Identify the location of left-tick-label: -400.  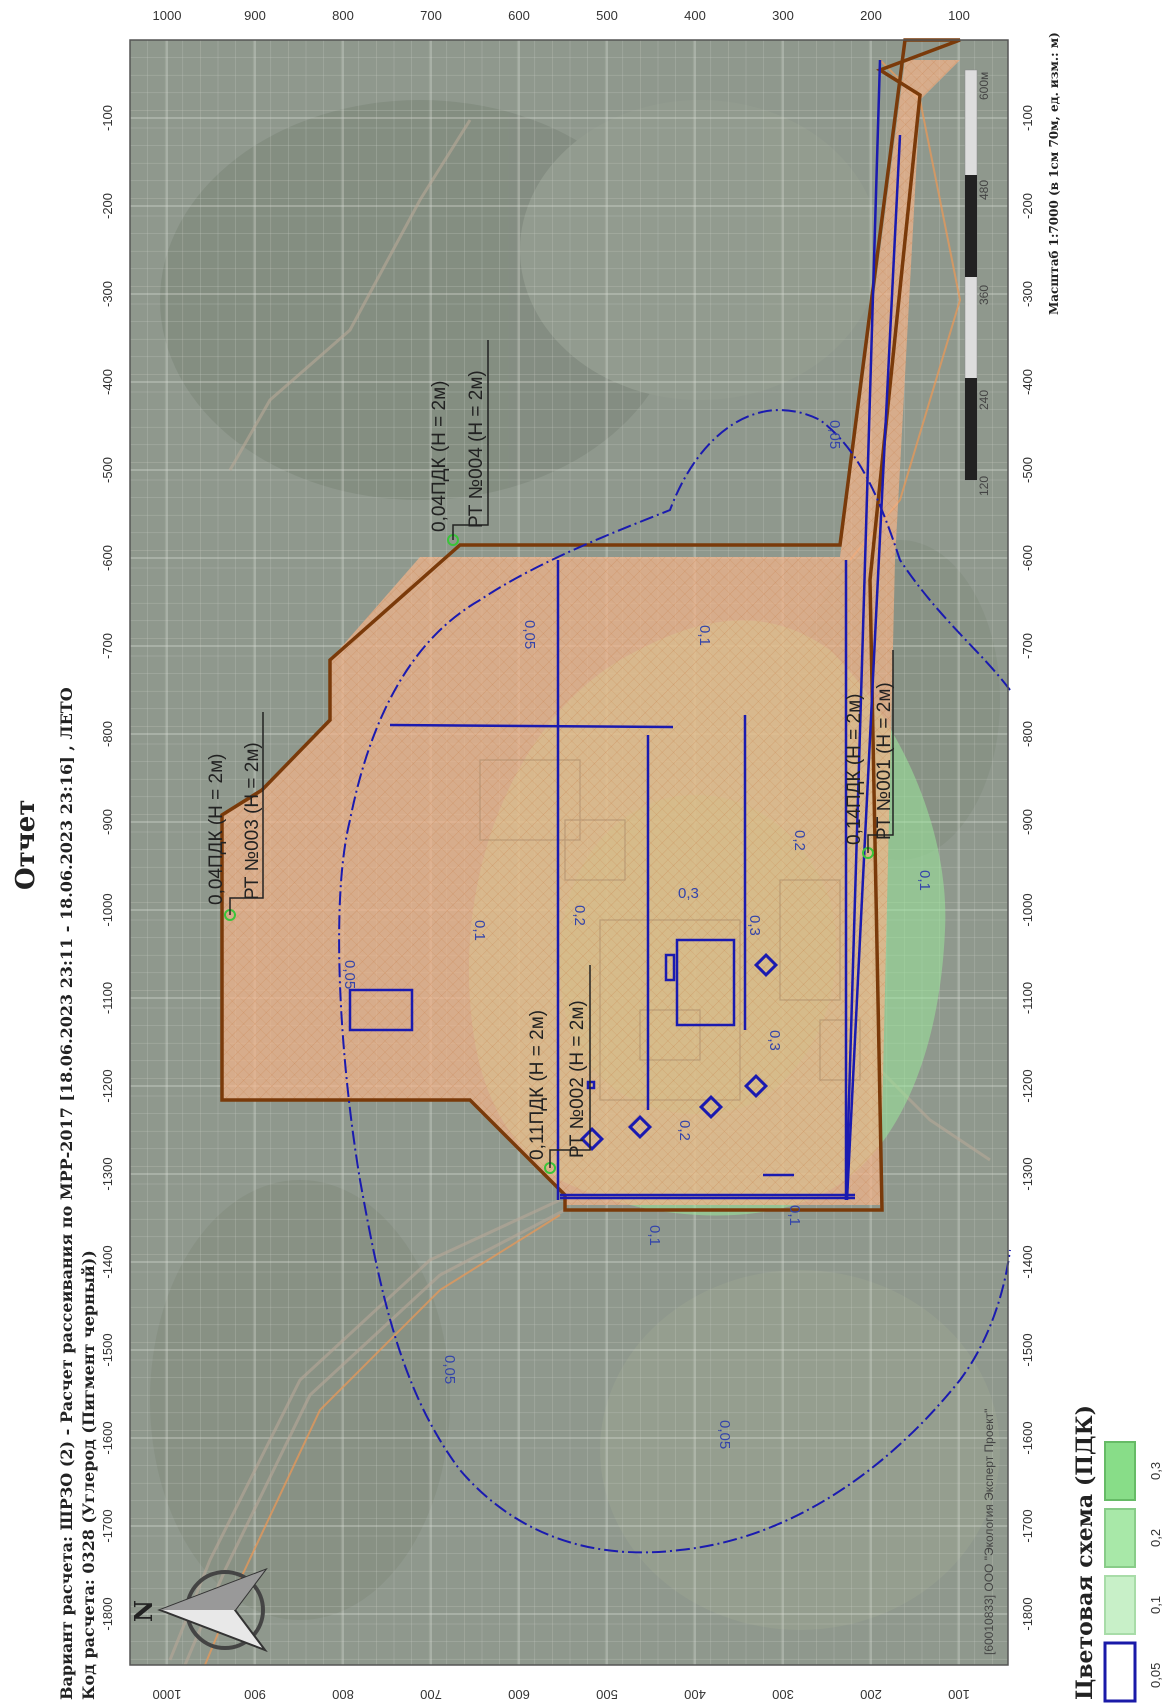
(107, 382).